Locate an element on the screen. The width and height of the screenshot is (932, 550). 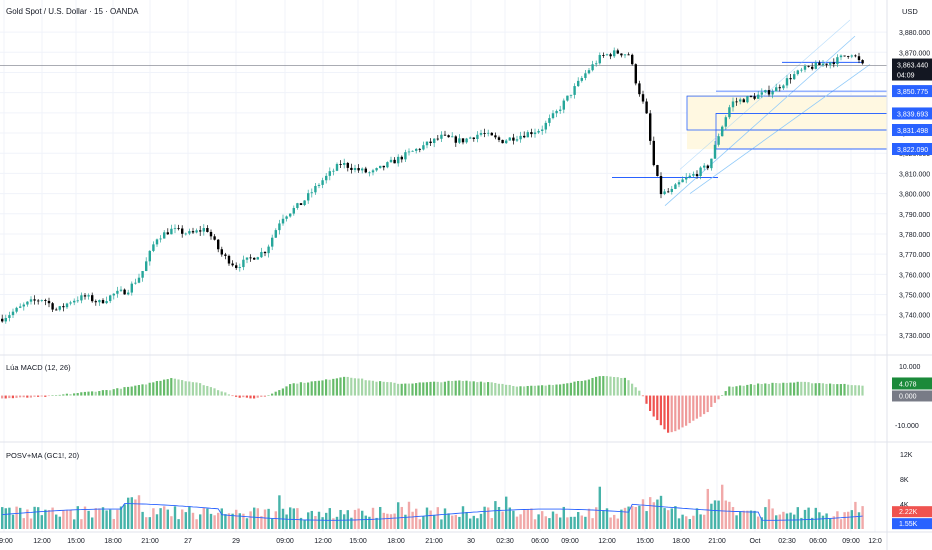
last-price-tag is located at coordinates (912, 69).